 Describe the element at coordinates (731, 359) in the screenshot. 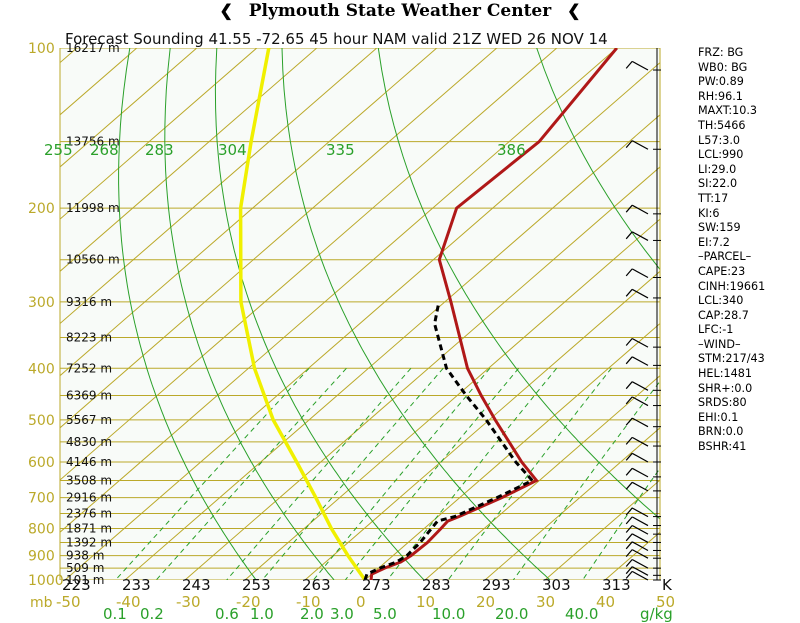

I see `index-item: STM:217/43` at that location.